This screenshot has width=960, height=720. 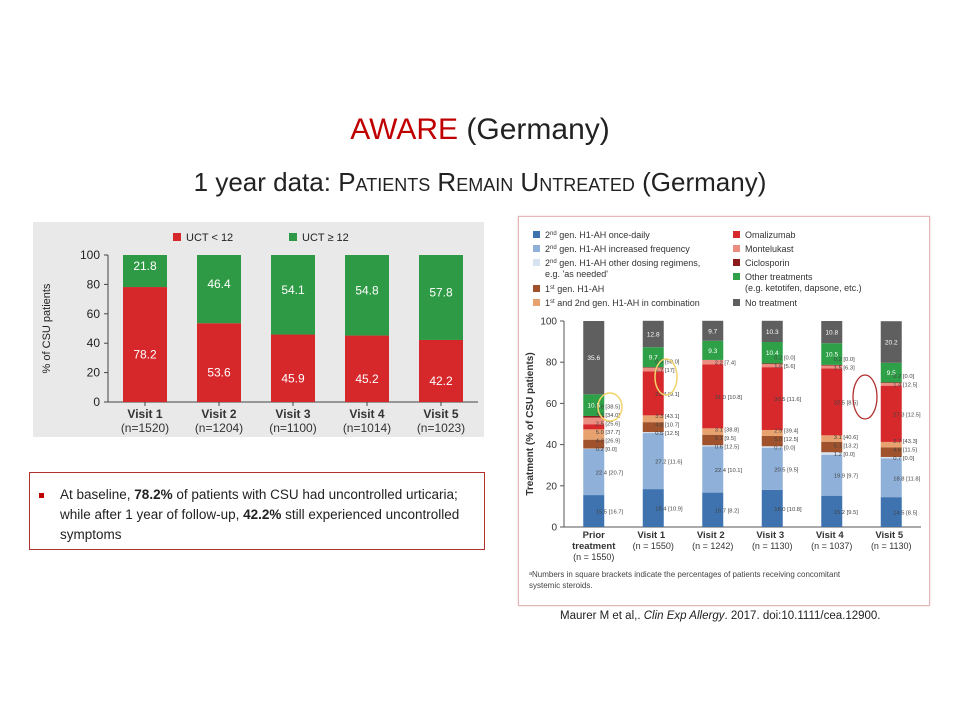 What do you see at coordinates (153, 494) in the screenshot?
I see `summary-baseline-value: 78.2%` at bounding box center [153, 494].